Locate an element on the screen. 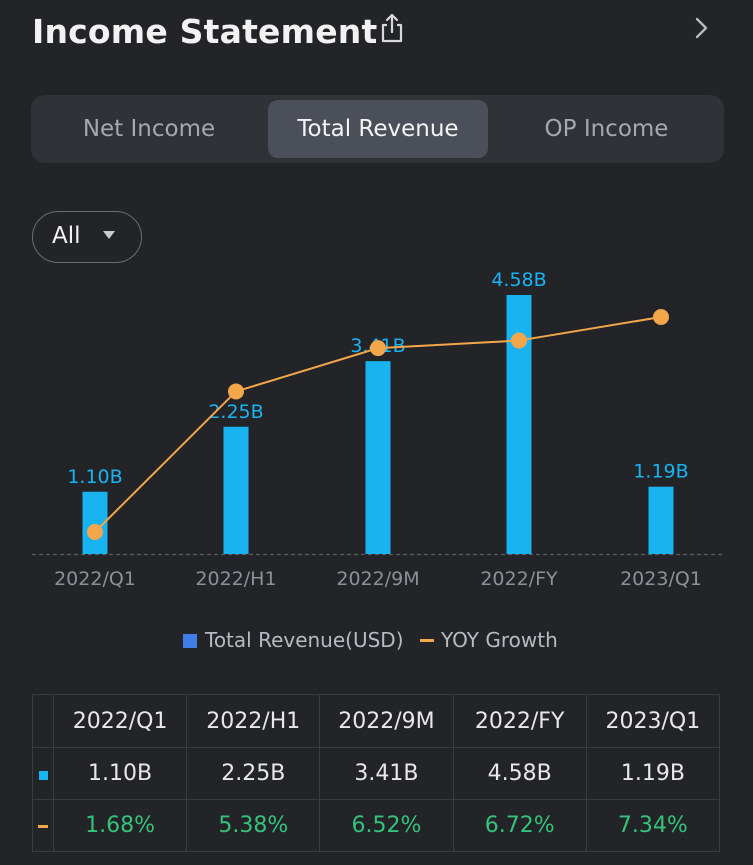  table-cell: 1.19B is located at coordinates (653, 773).